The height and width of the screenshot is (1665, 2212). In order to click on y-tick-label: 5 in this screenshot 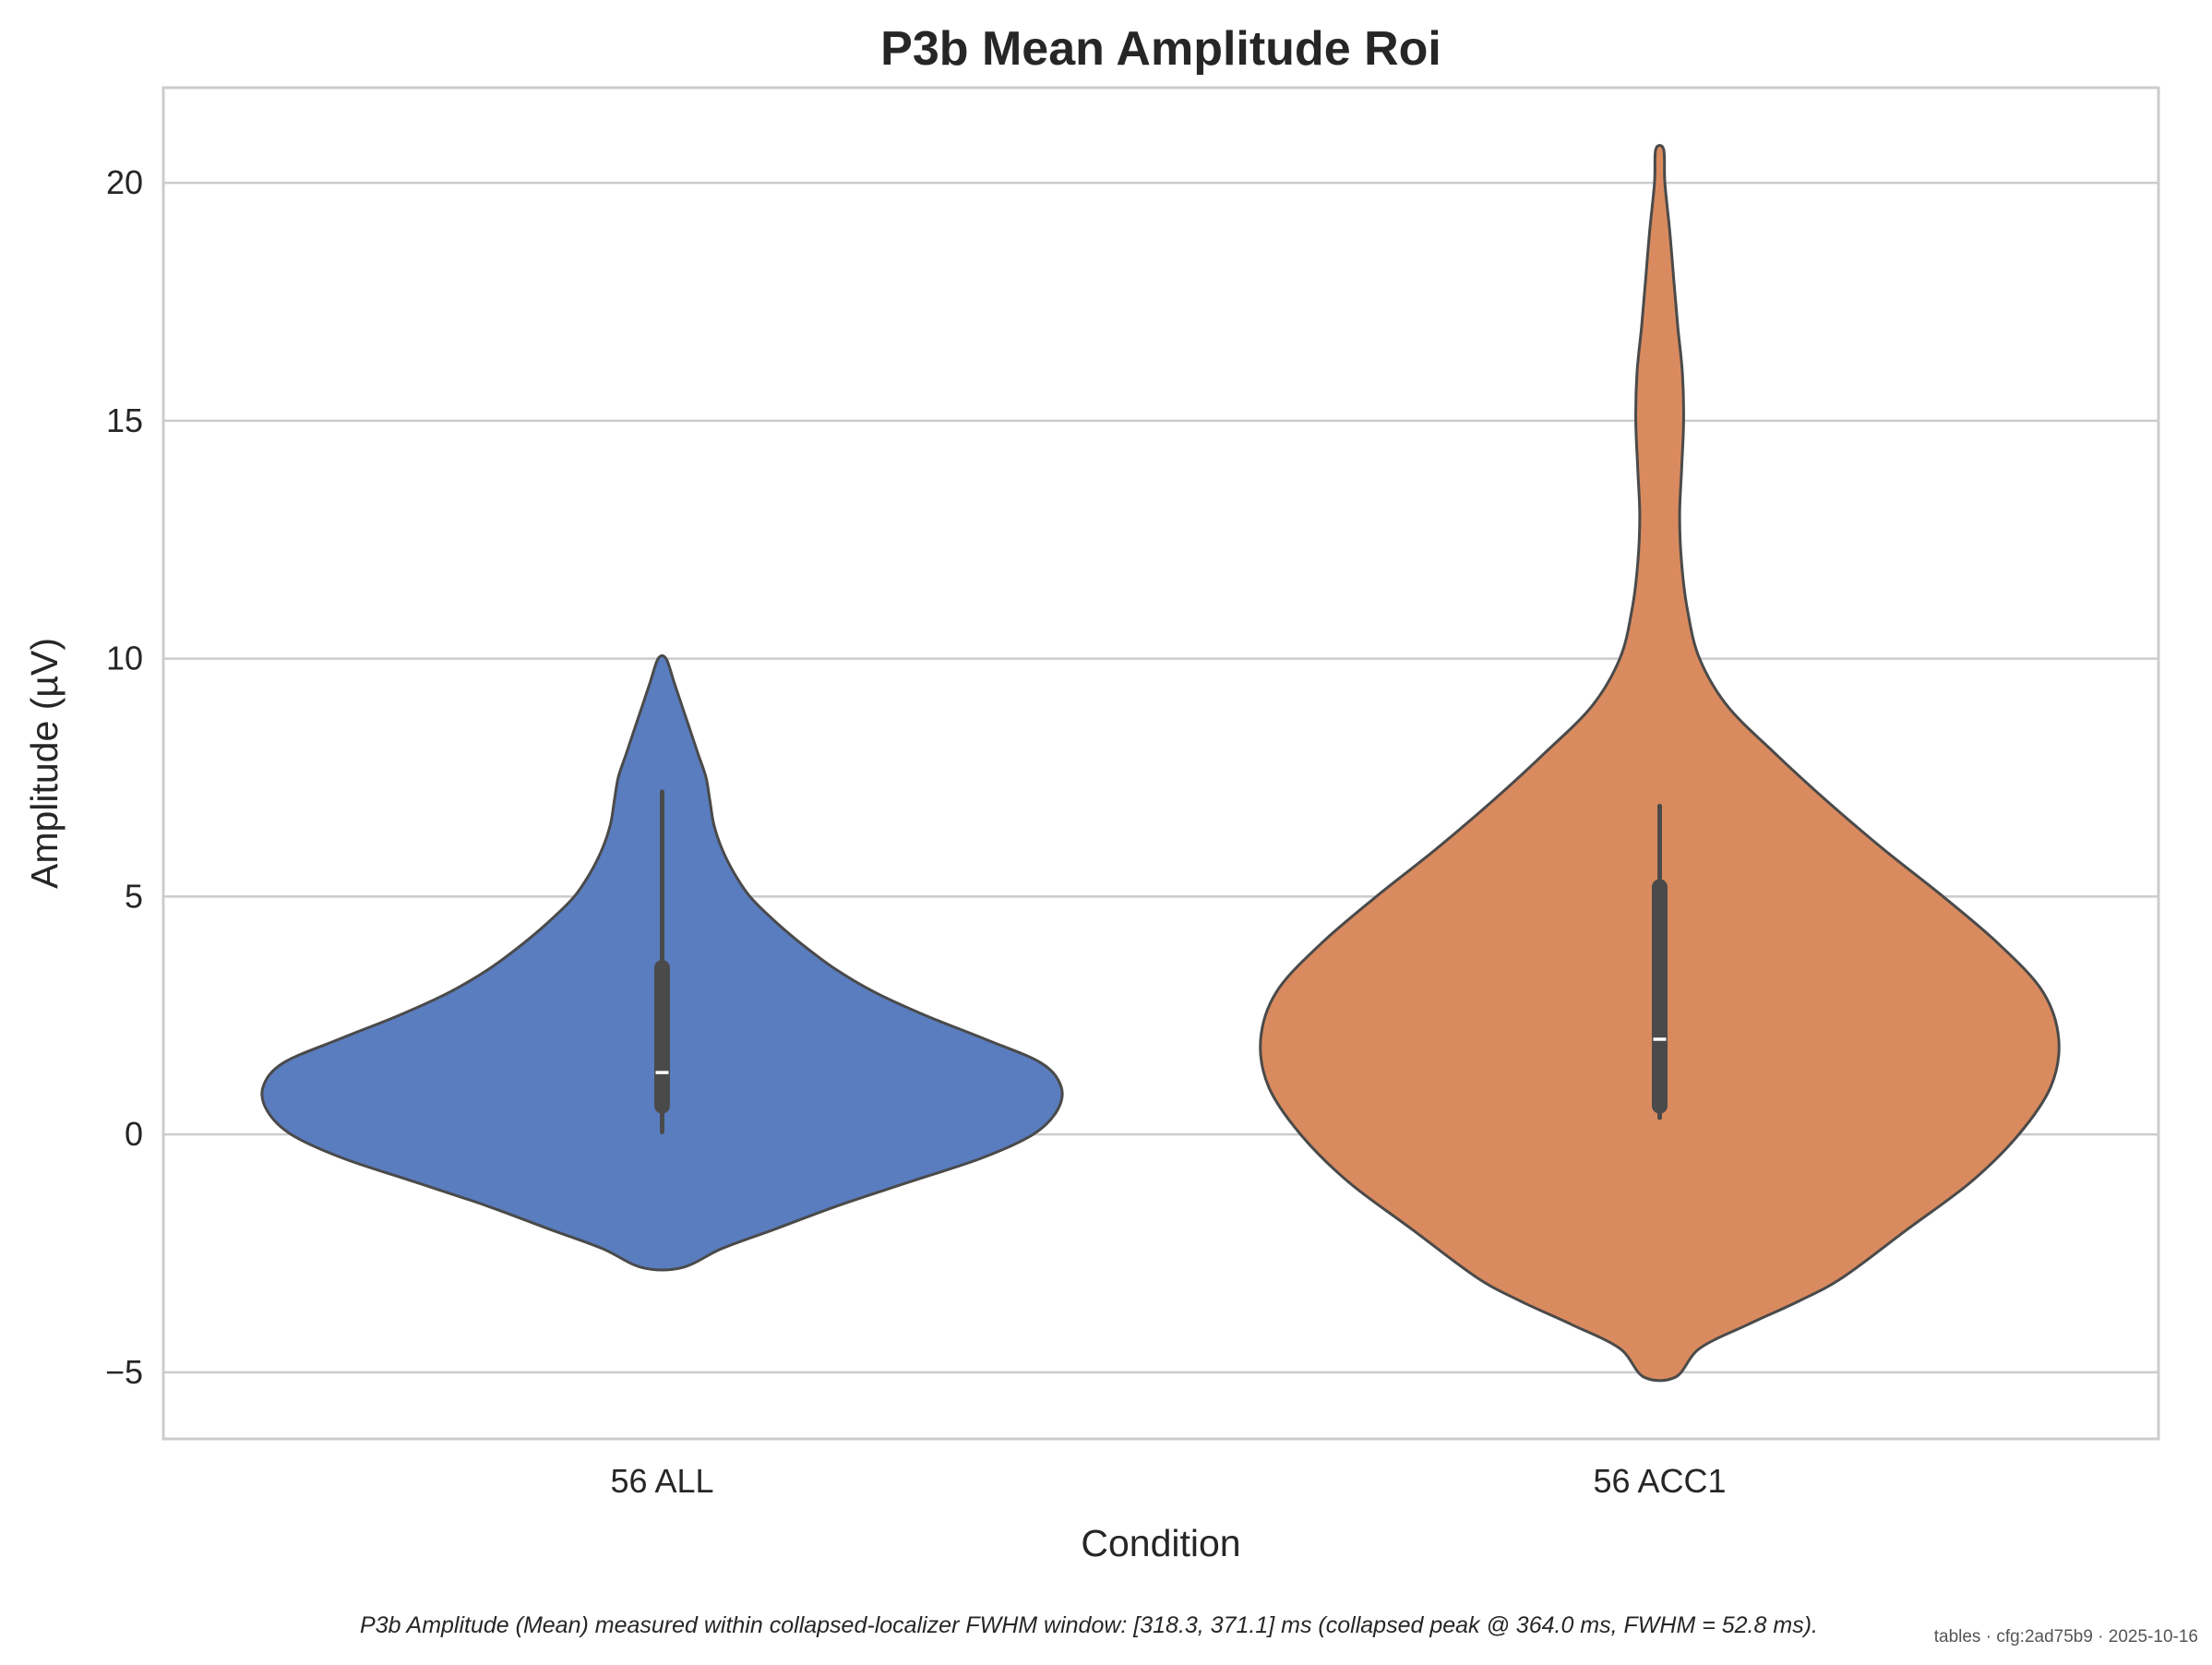, I will do `click(134, 896)`.